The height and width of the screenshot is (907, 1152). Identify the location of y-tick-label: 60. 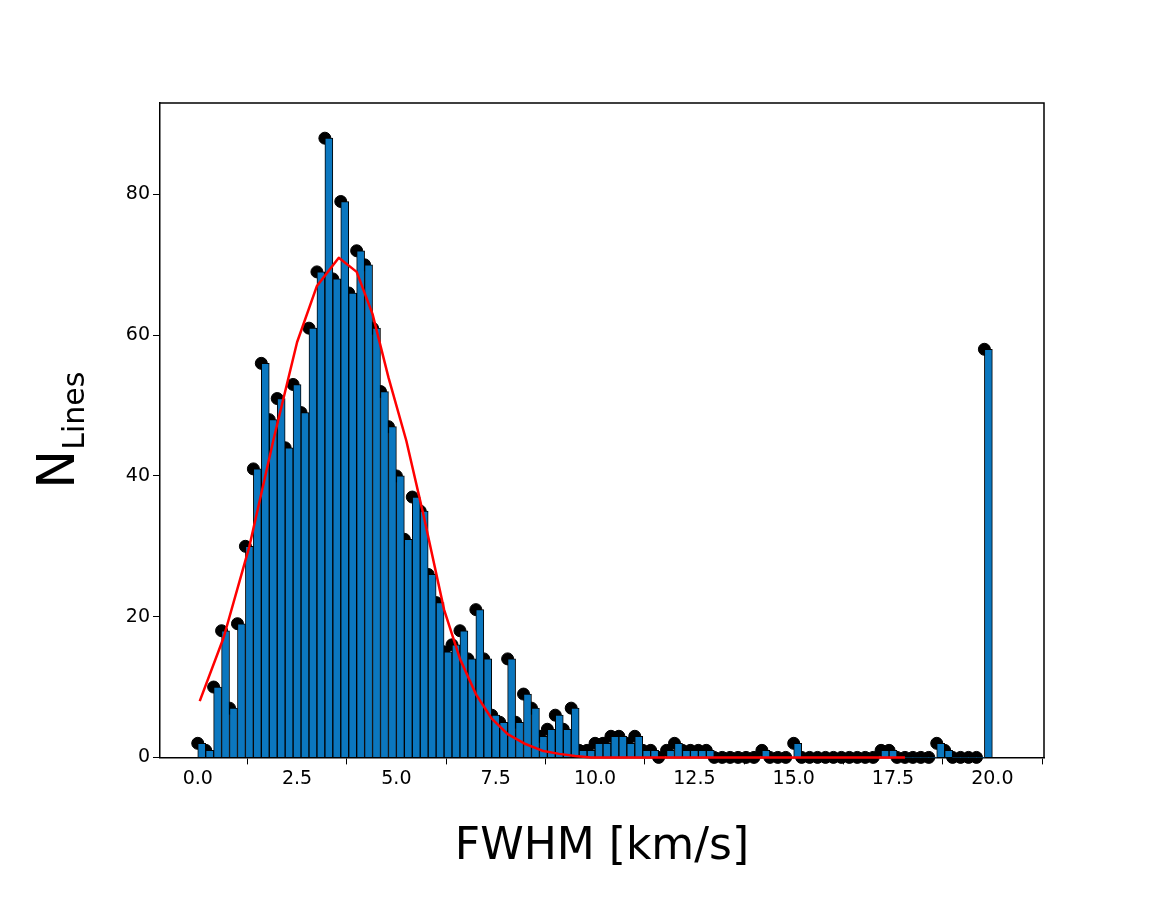
(137, 333).